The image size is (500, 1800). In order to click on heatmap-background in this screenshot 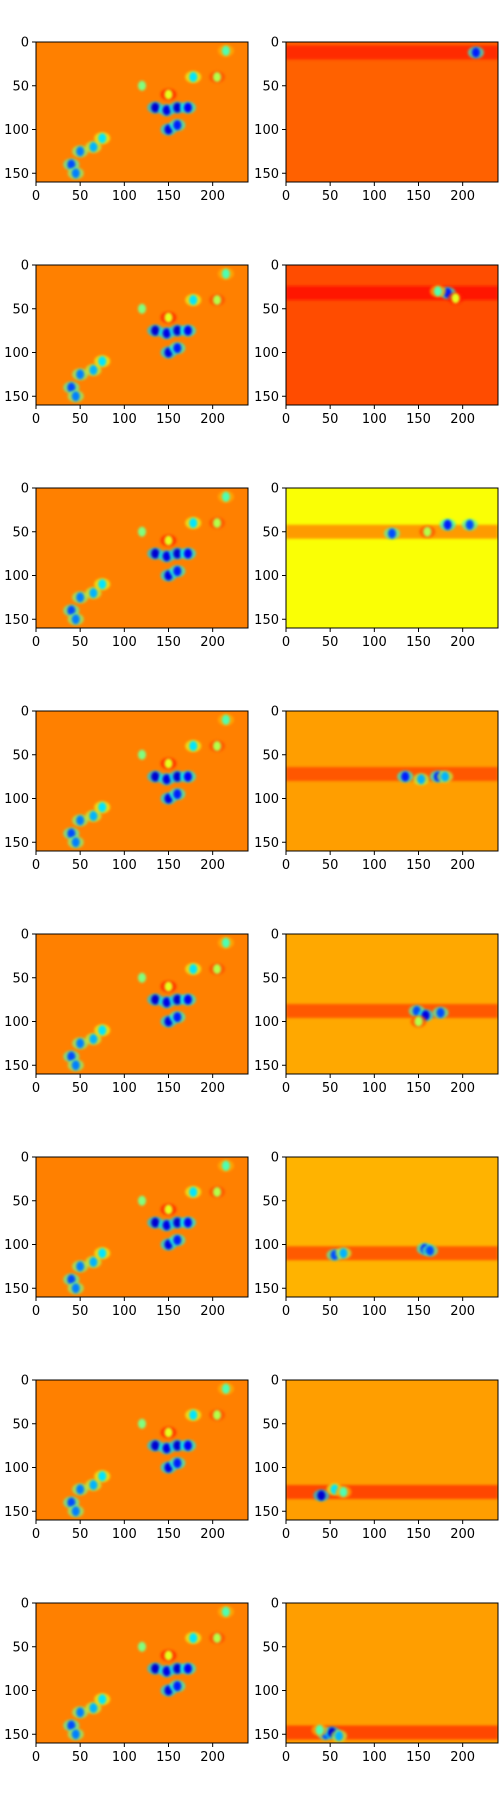, I will do `click(392, 558)`.